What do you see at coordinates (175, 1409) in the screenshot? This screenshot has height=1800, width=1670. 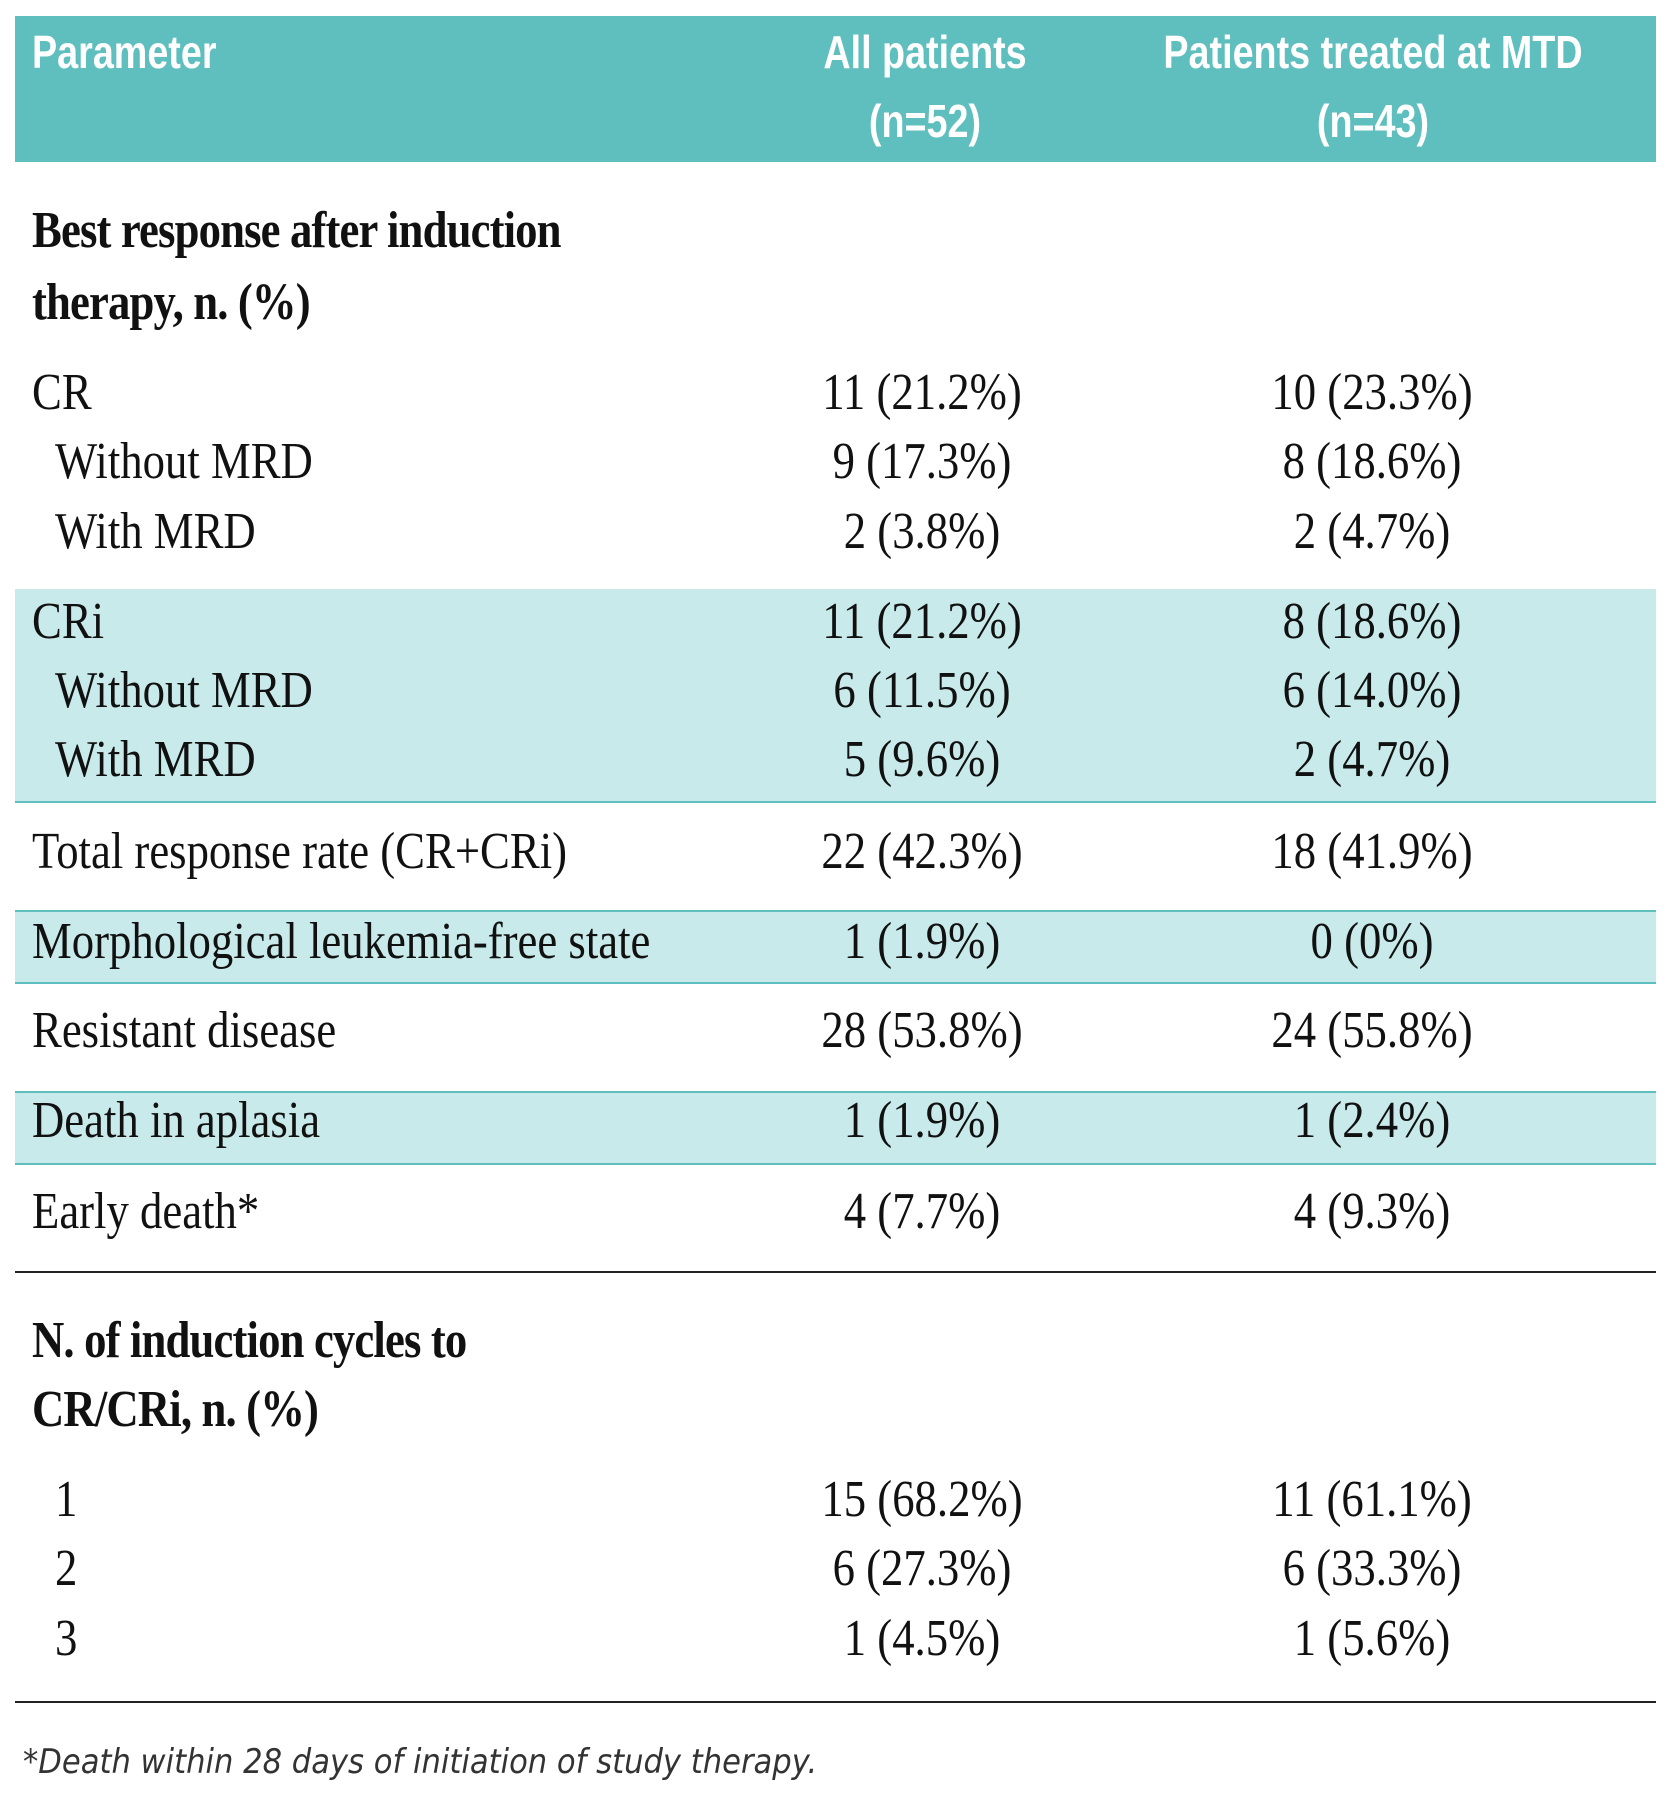 I see `section-heading: CR/CRi, n. (%)` at bounding box center [175, 1409].